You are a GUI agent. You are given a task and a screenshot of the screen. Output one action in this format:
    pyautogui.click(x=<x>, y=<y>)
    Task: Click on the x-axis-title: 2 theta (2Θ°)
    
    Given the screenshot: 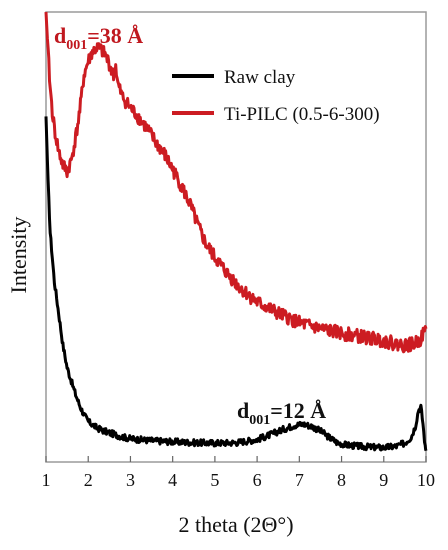 What is the action you would take?
    pyautogui.click(x=235, y=524)
    